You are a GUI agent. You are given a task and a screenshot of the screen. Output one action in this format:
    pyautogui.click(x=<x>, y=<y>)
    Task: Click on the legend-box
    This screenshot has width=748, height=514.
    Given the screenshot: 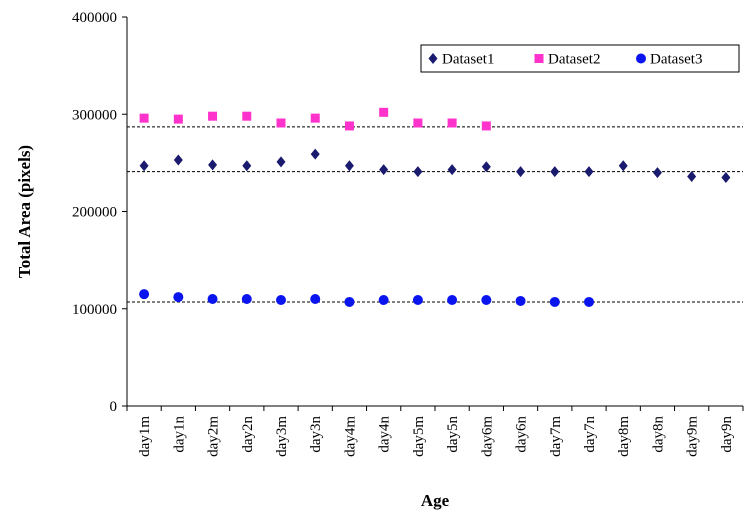 What is the action you would take?
    pyautogui.click(x=580, y=58)
    